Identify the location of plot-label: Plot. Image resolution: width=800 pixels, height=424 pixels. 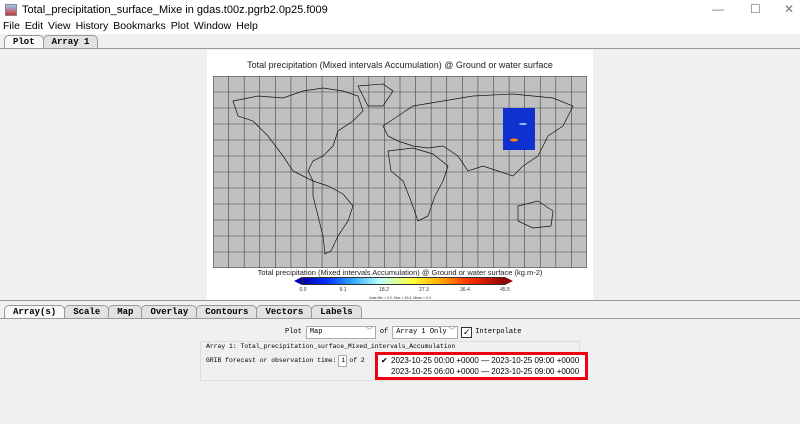
(293, 332).